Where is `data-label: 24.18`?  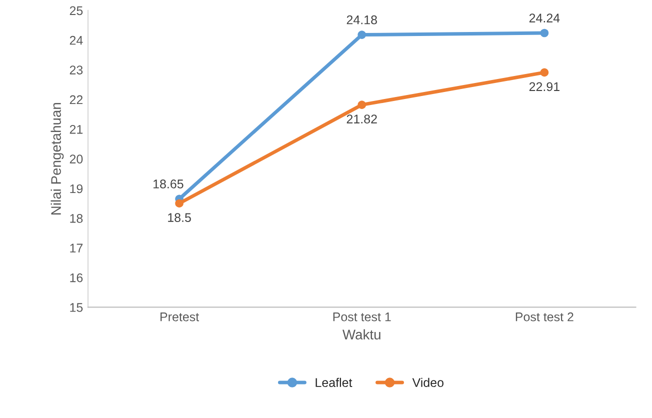
data-label: 24.18 is located at coordinates (361, 19).